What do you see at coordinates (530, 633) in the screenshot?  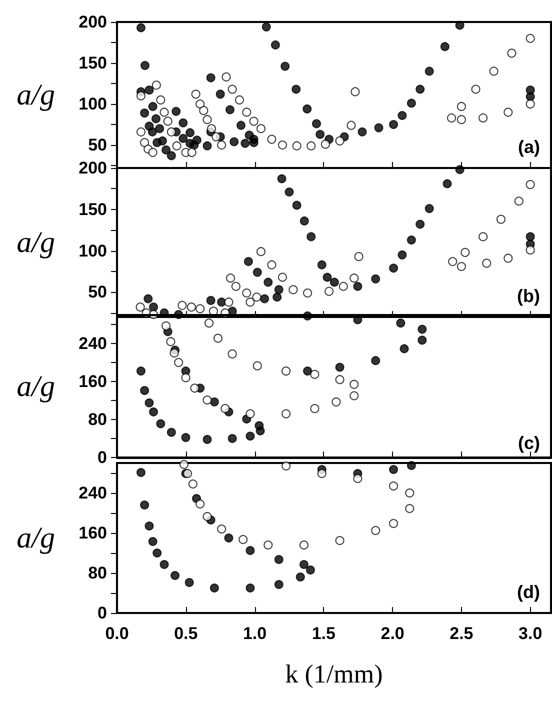 I see `x-tick-label: 3.0` at bounding box center [530, 633].